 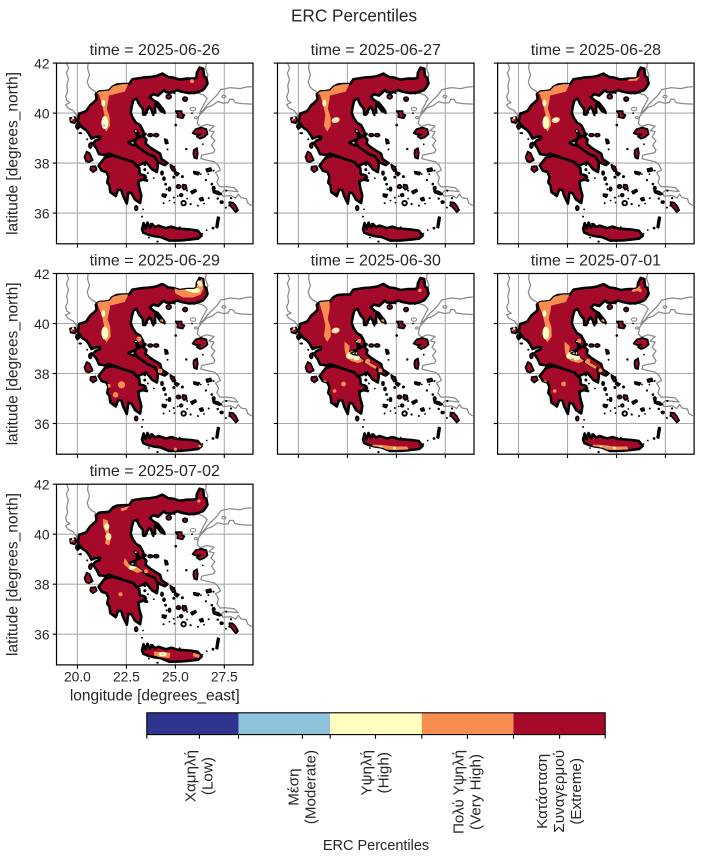 I want to click on svg-text: time = 2025-07-02, so click(x=155, y=471).